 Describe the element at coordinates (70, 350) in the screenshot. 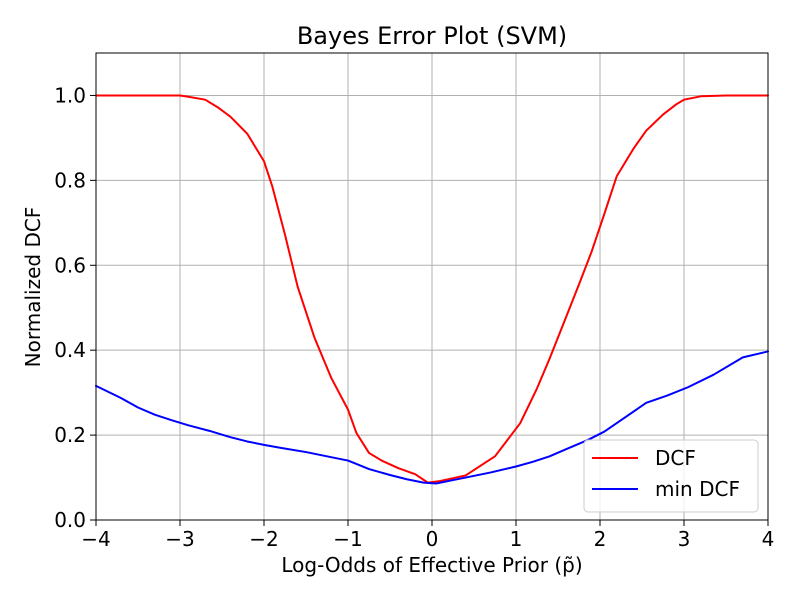

I see `y-tick-label: 0.4` at that location.